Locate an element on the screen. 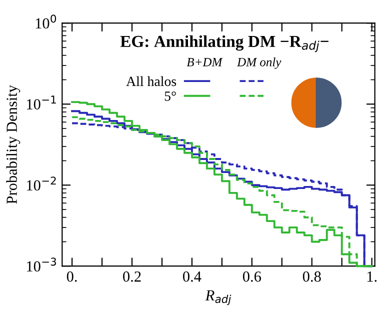 This screenshot has width=379, height=321. x-axis-title: R$_{adj}$ is located at coordinates (218, 298).